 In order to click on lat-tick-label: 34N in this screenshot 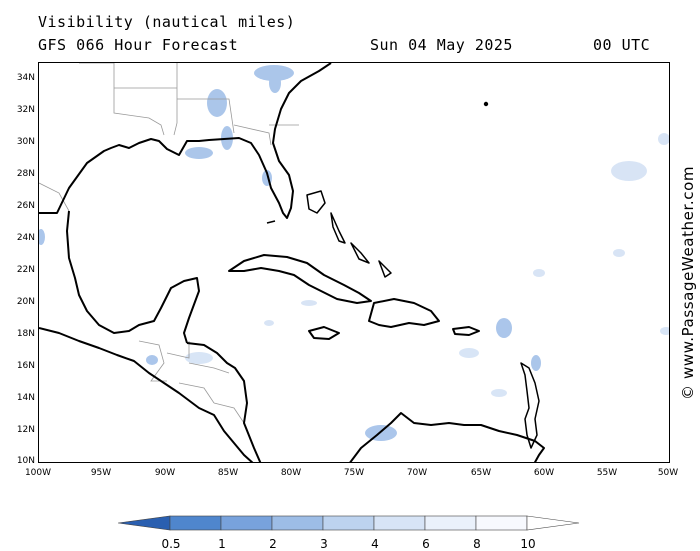, I will do `click(25, 78)`.